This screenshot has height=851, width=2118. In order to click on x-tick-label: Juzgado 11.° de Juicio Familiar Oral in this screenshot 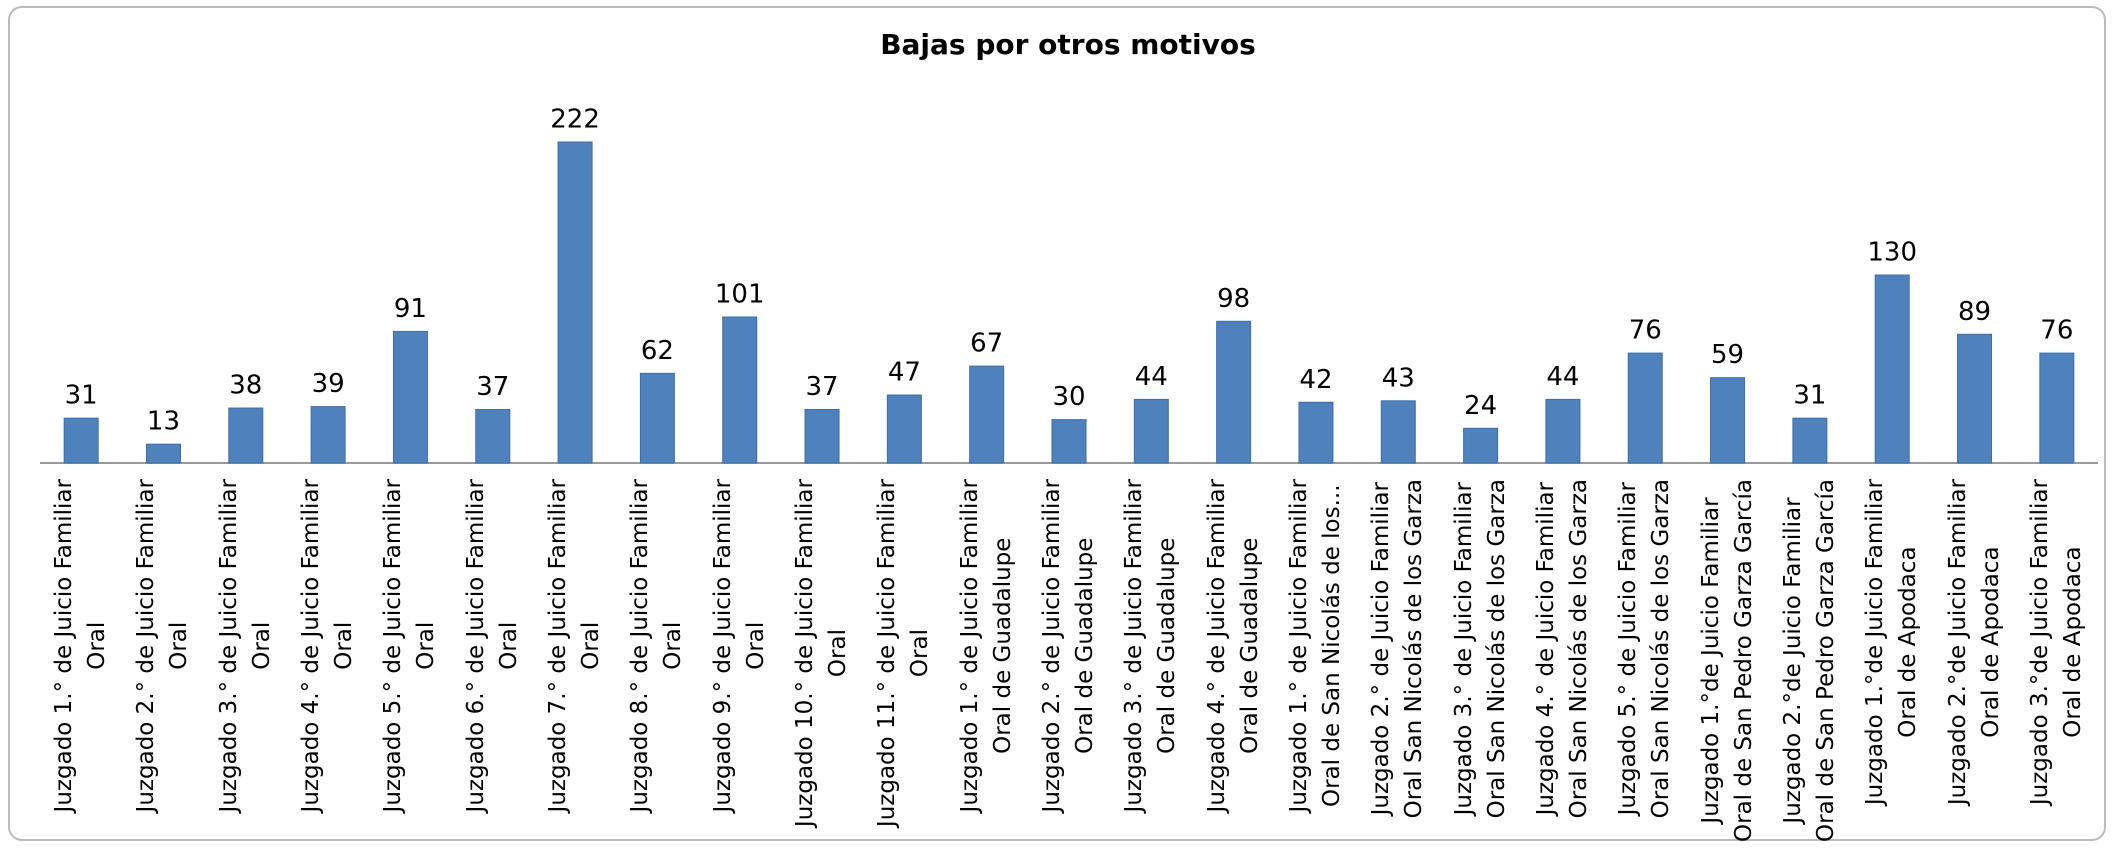, I will do `click(904, 653)`.